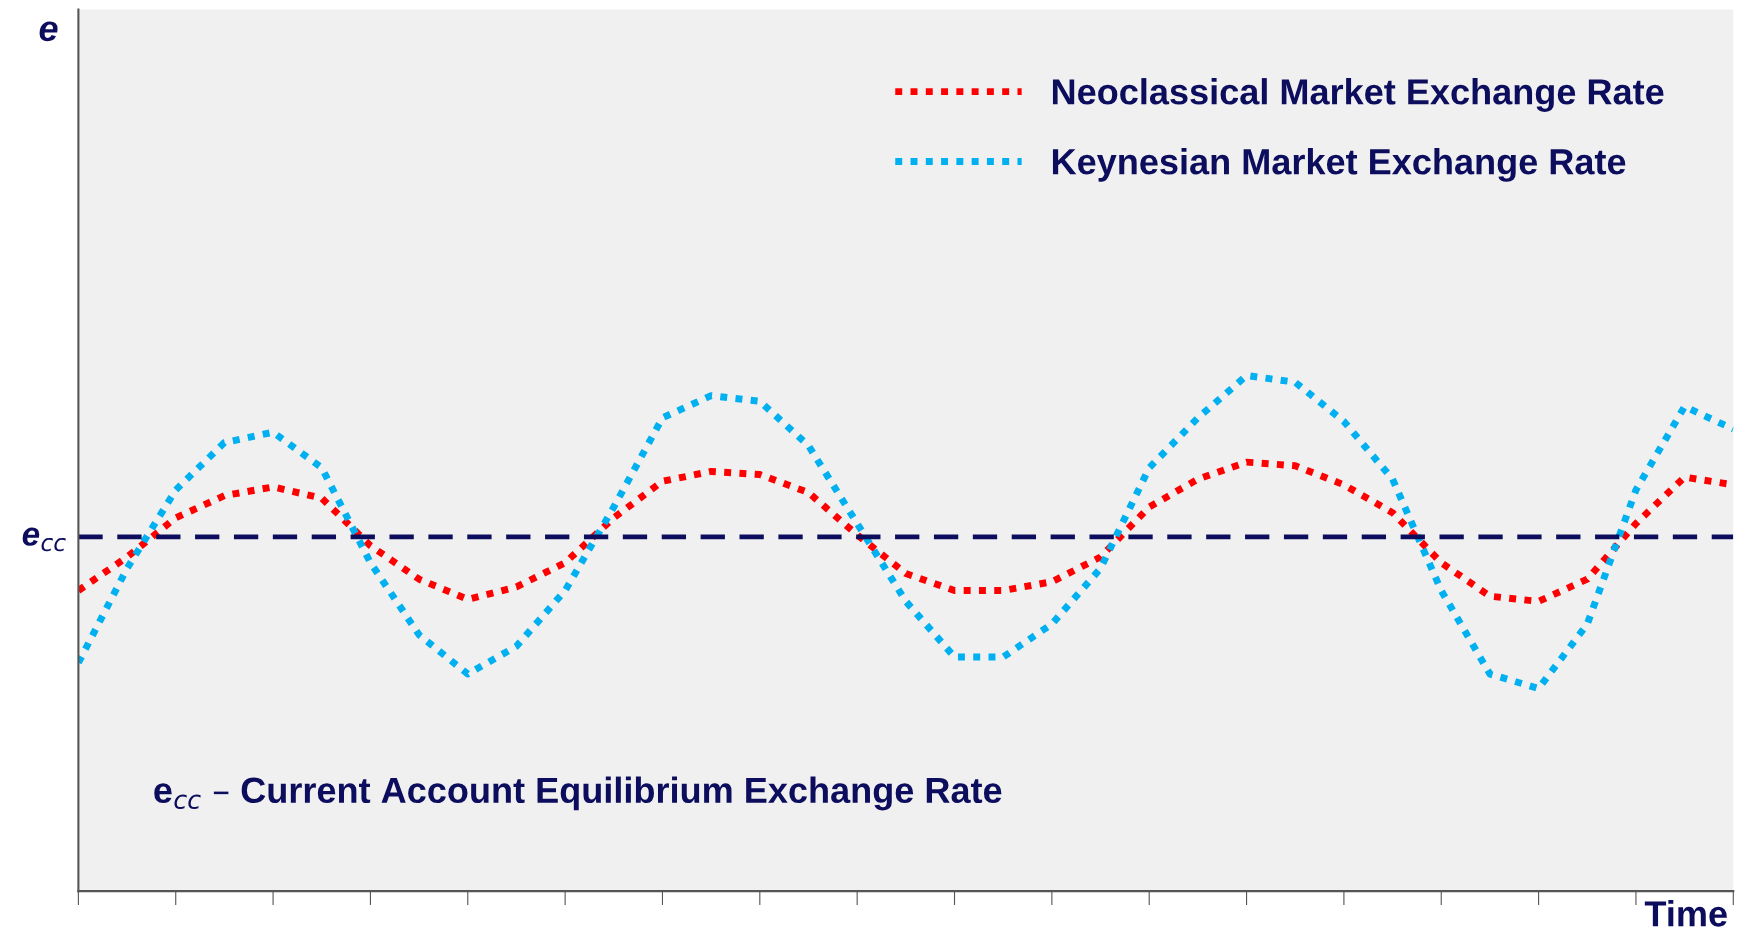  What do you see at coordinates (578, 793) in the screenshot?
I see `annotation: e$_{cc}$ – Current Account Equilibrium Exchange Rate` at bounding box center [578, 793].